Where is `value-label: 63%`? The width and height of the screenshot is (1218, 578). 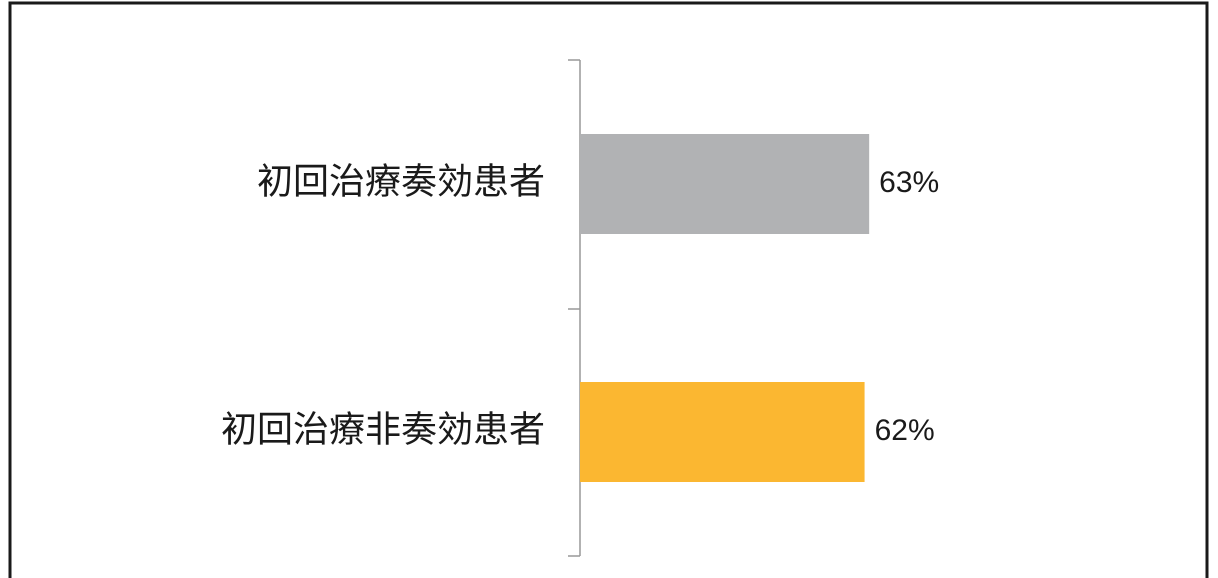 value-label: 63% is located at coordinates (909, 182).